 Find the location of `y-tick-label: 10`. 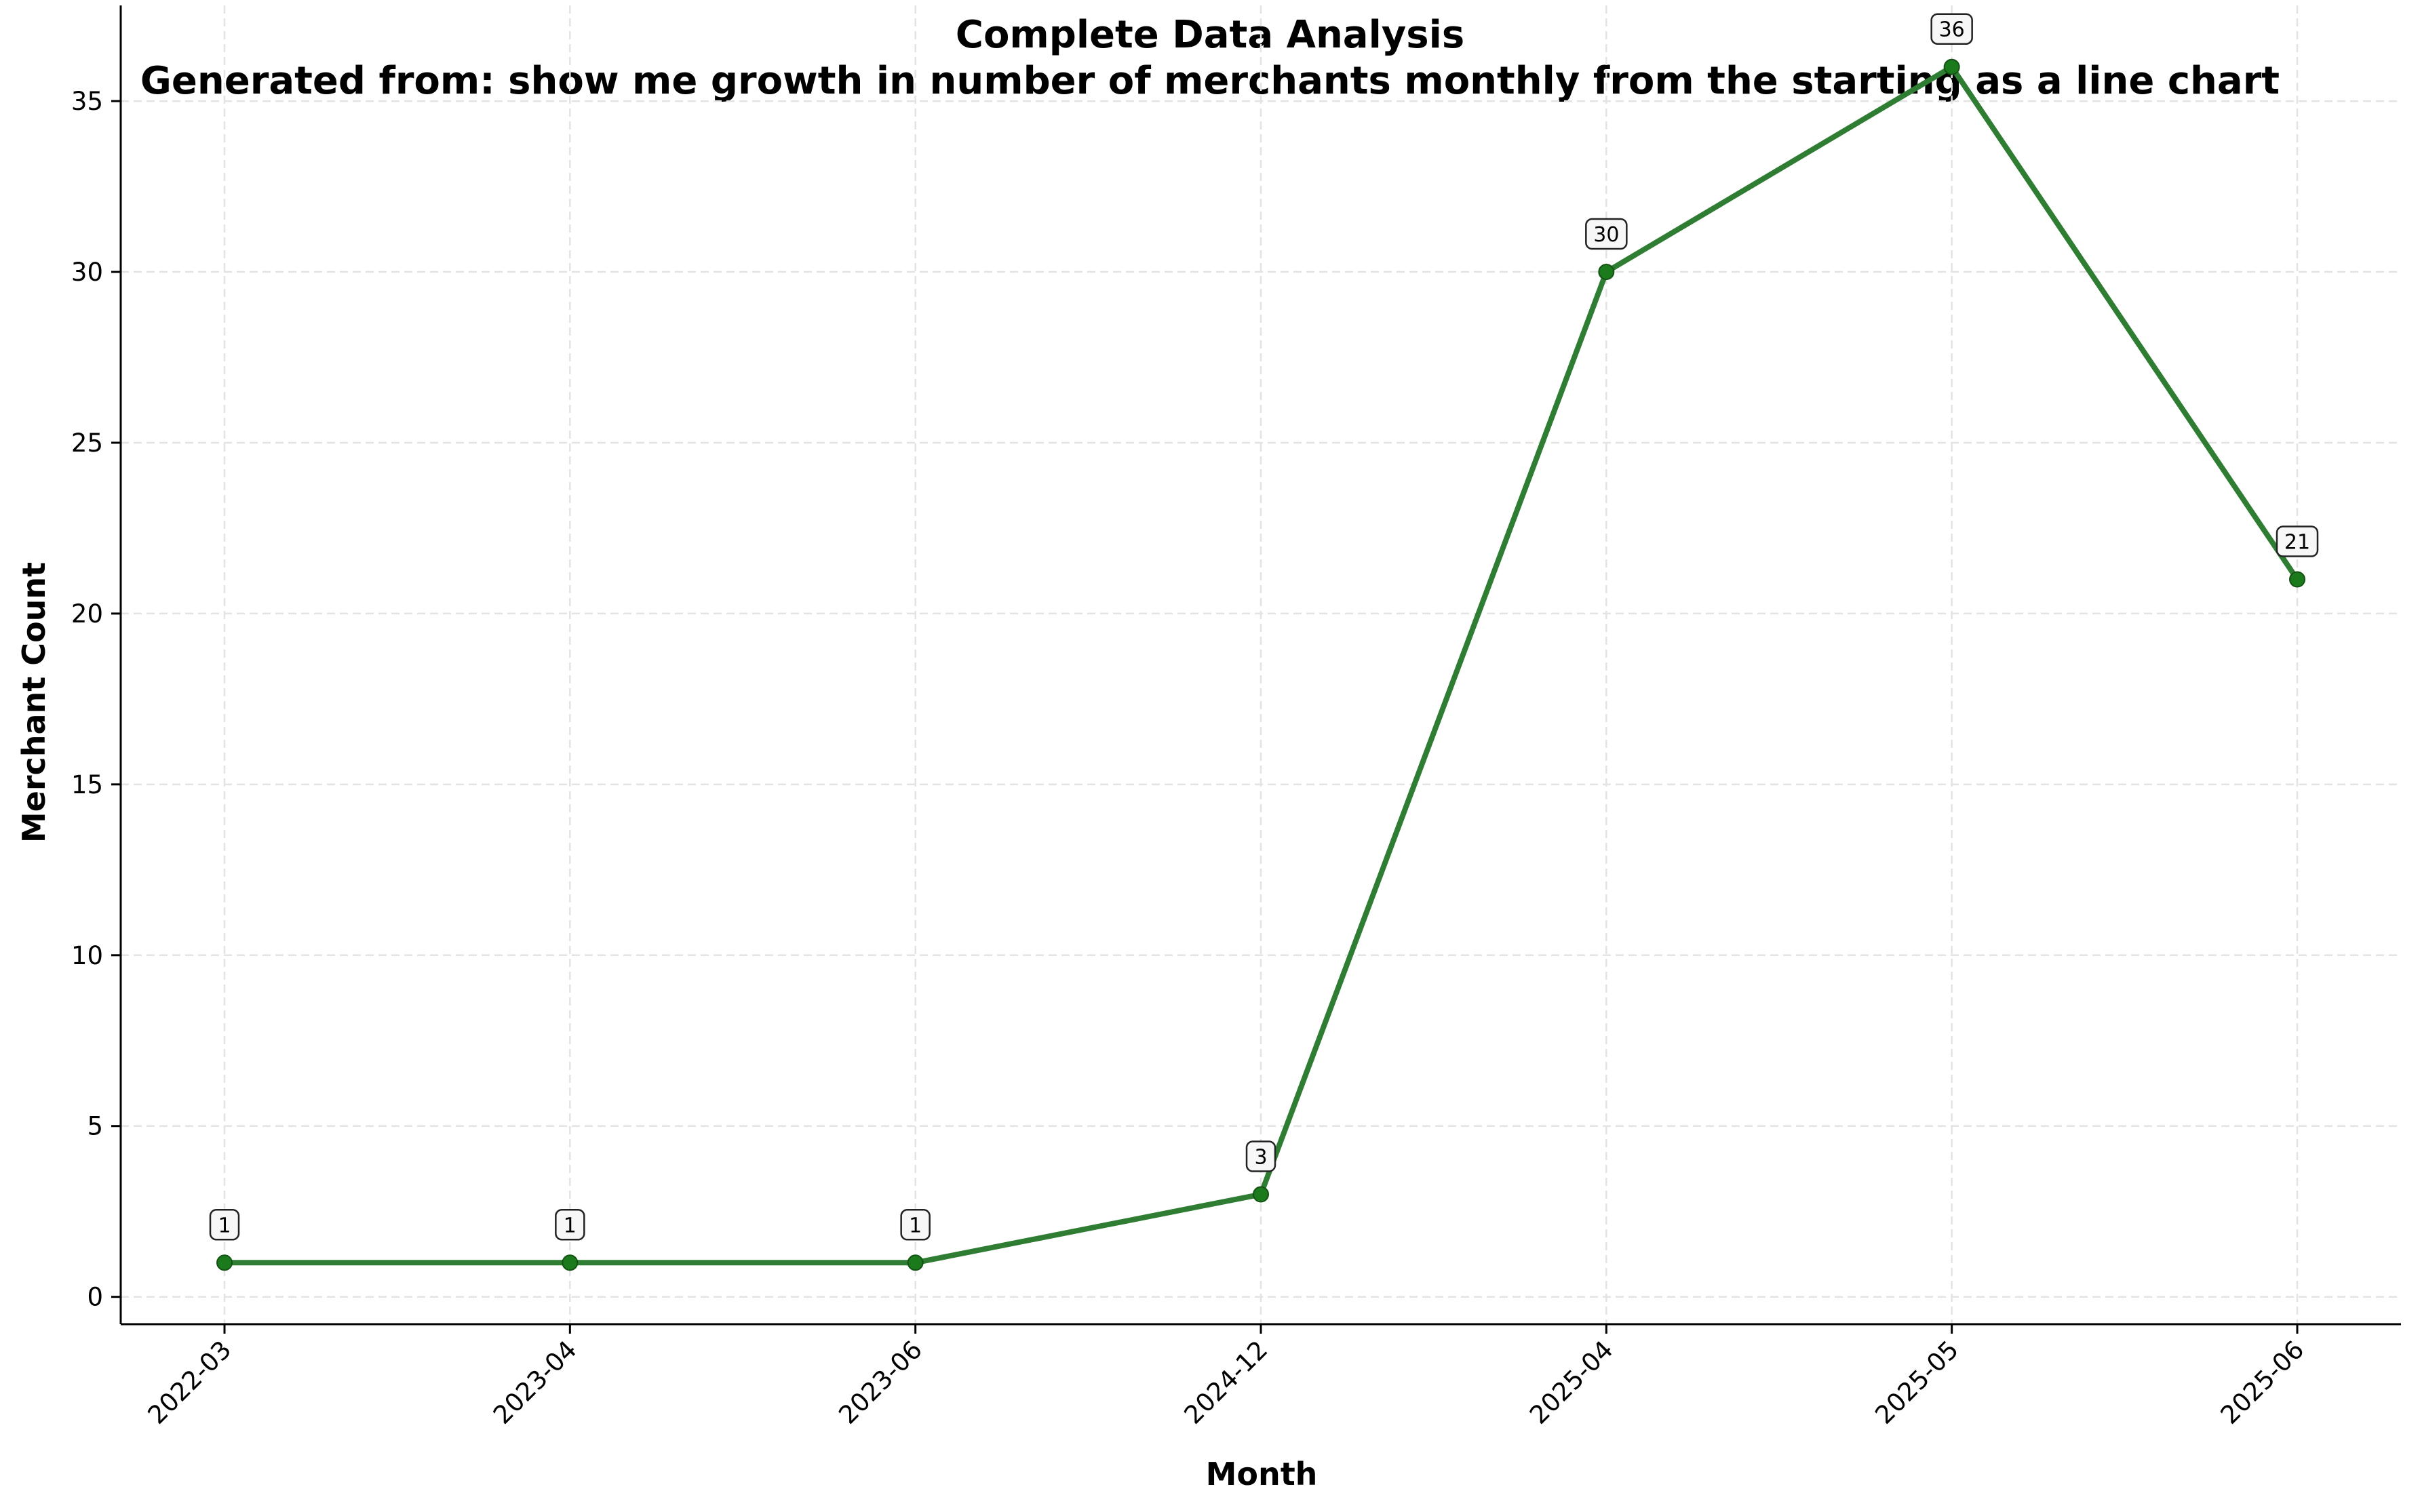

y-tick-label: 10 is located at coordinates (87, 955).